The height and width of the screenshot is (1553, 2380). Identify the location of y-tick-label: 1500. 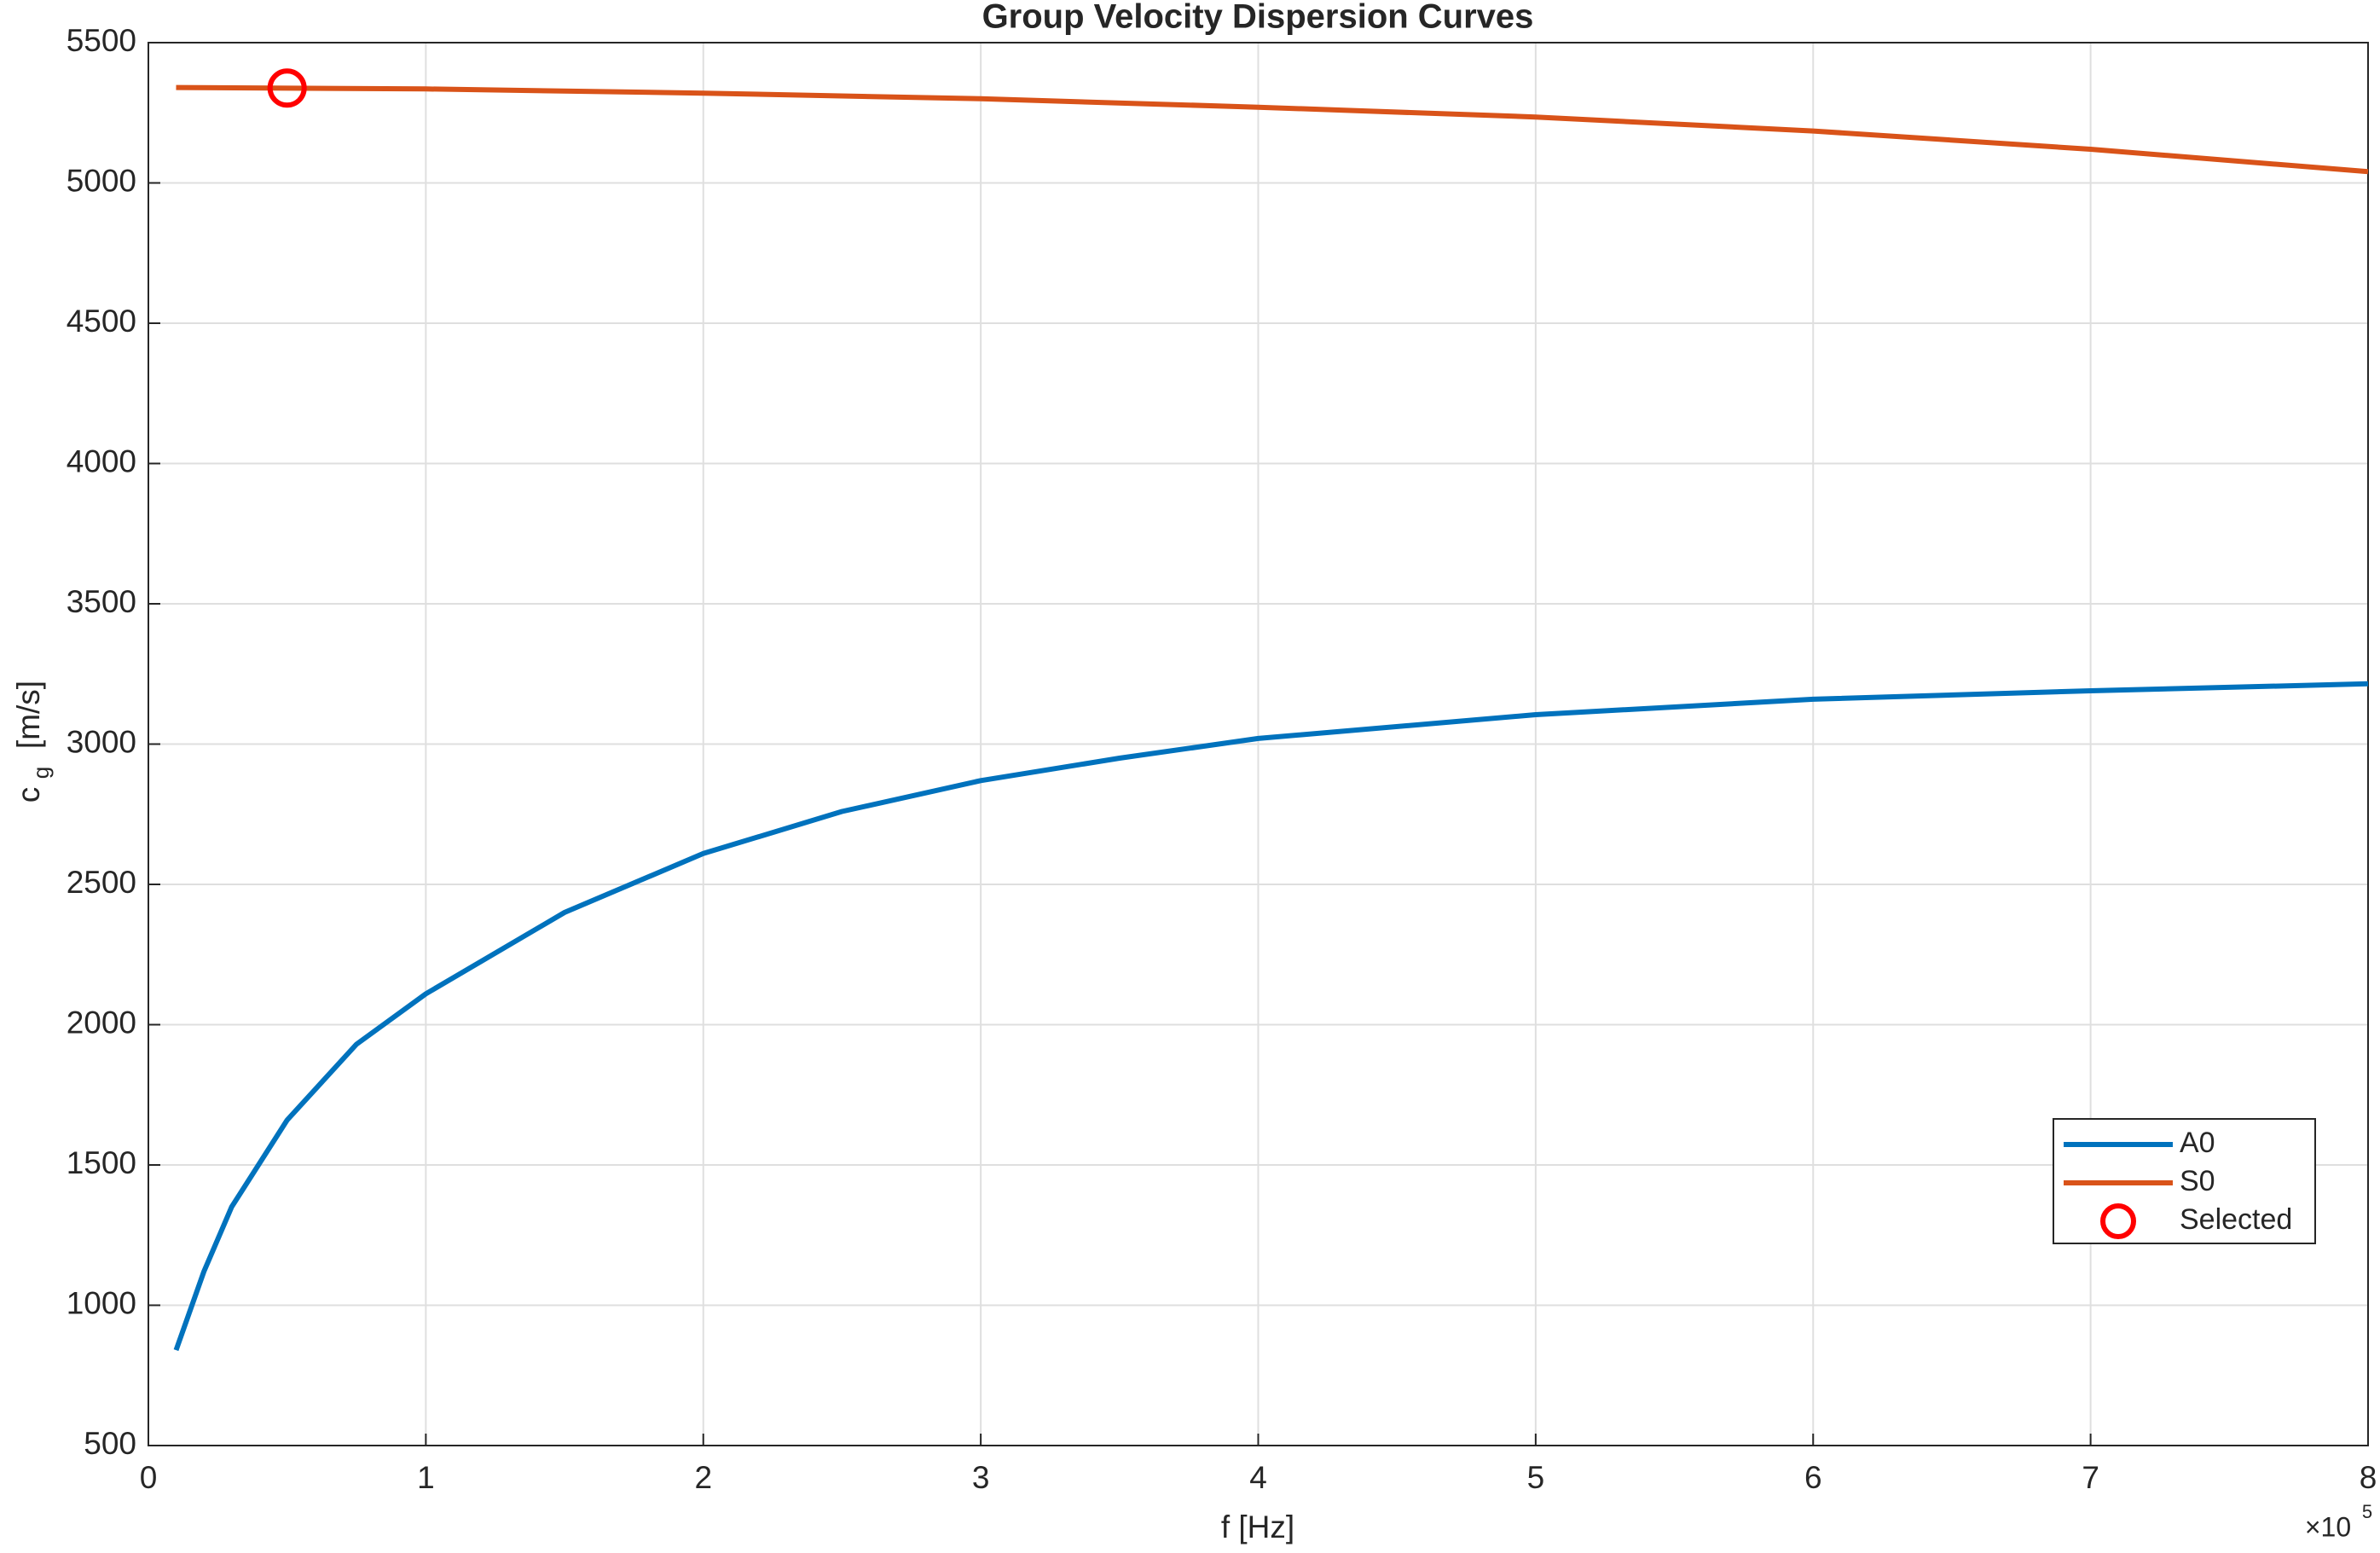
(101, 1162).